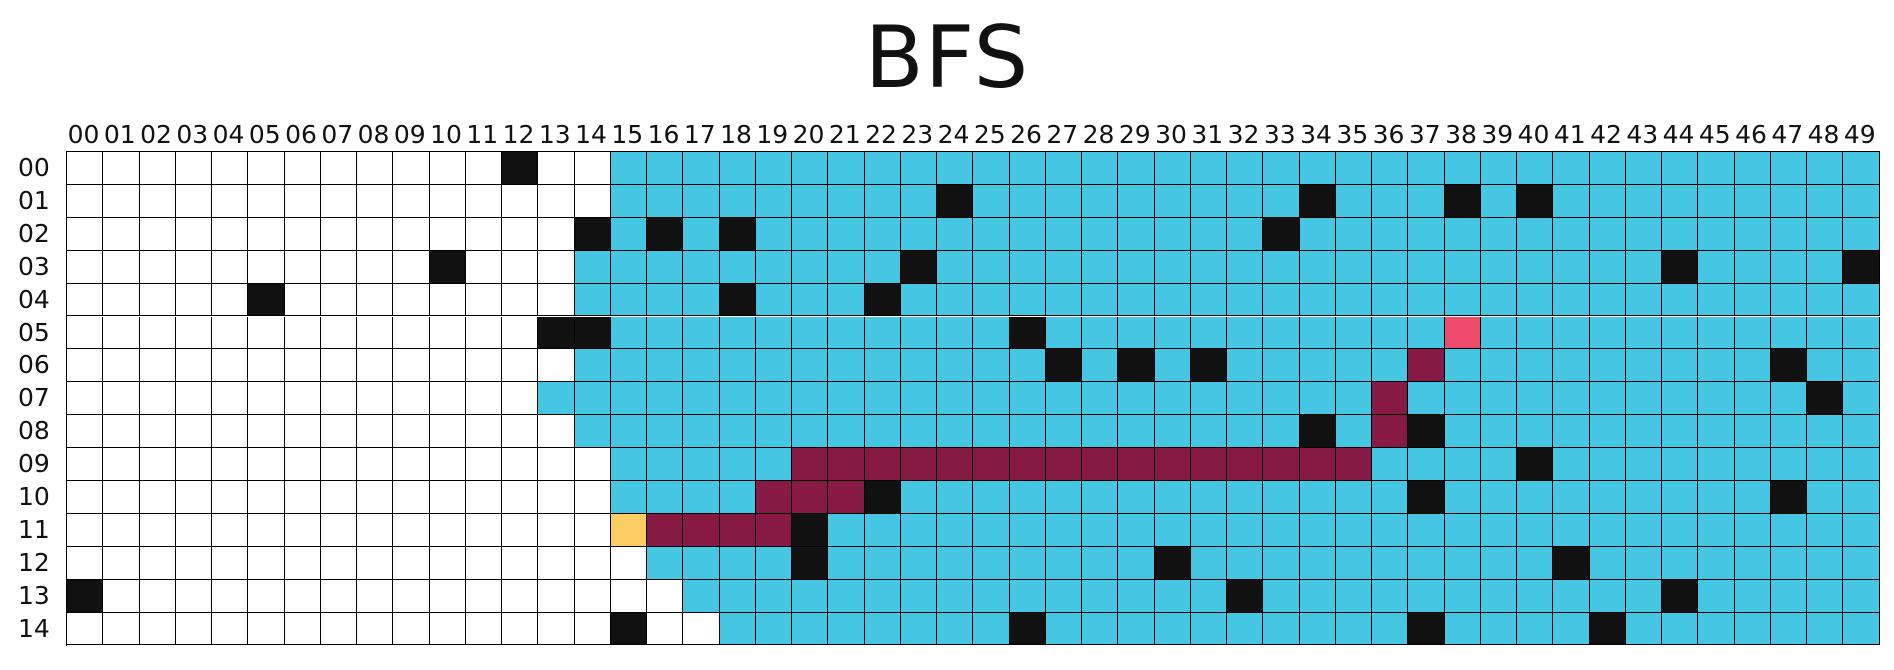 The height and width of the screenshot is (670, 1894). I want to click on goal-cell, so click(1462, 333).